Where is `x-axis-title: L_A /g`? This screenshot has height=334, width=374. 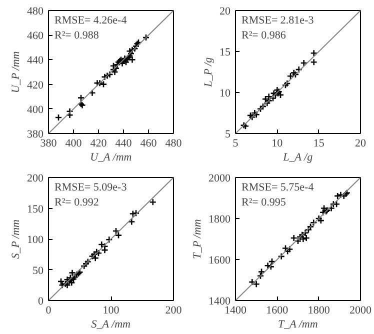 x-axis-title: L_A /g is located at coordinates (298, 158).